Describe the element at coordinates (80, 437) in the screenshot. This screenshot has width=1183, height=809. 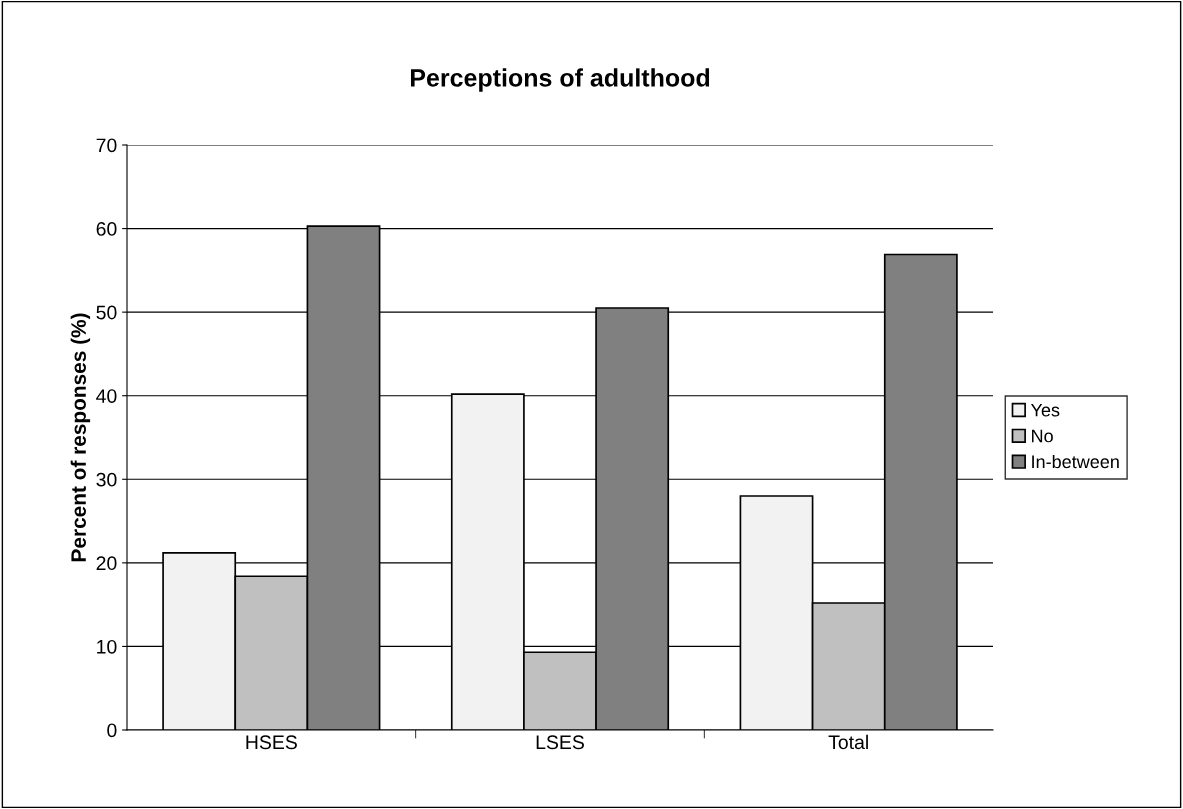
I see `y-axis-title: Percent of responses (%)` at that location.